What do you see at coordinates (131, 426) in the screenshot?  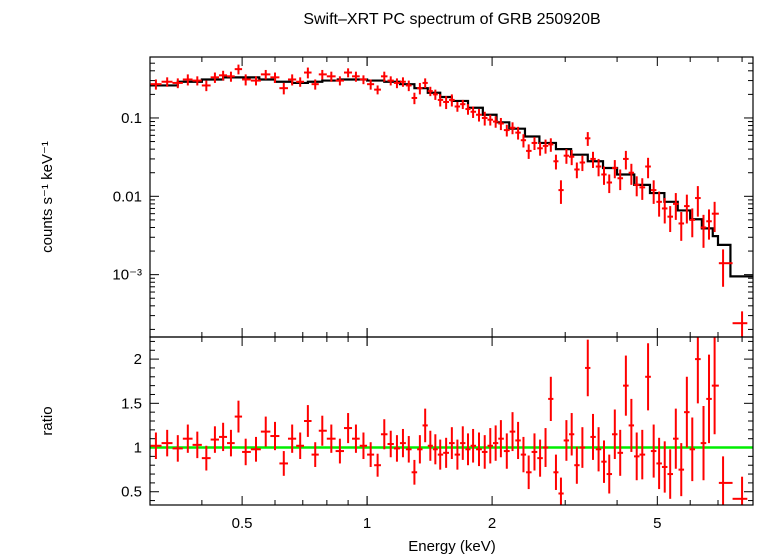 I see `bottom-y-tick-labels: 0.5 1 1.5 2` at bounding box center [131, 426].